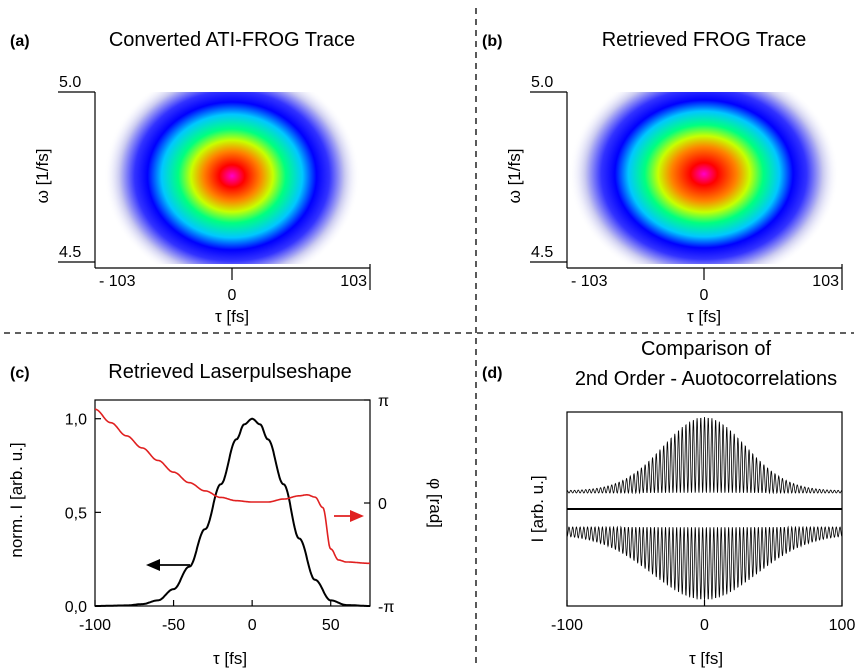 The height and width of the screenshot is (672, 858). What do you see at coordinates (76, 607) in the screenshot?
I see `y-tick-label-c-0: 0,0` at bounding box center [76, 607].